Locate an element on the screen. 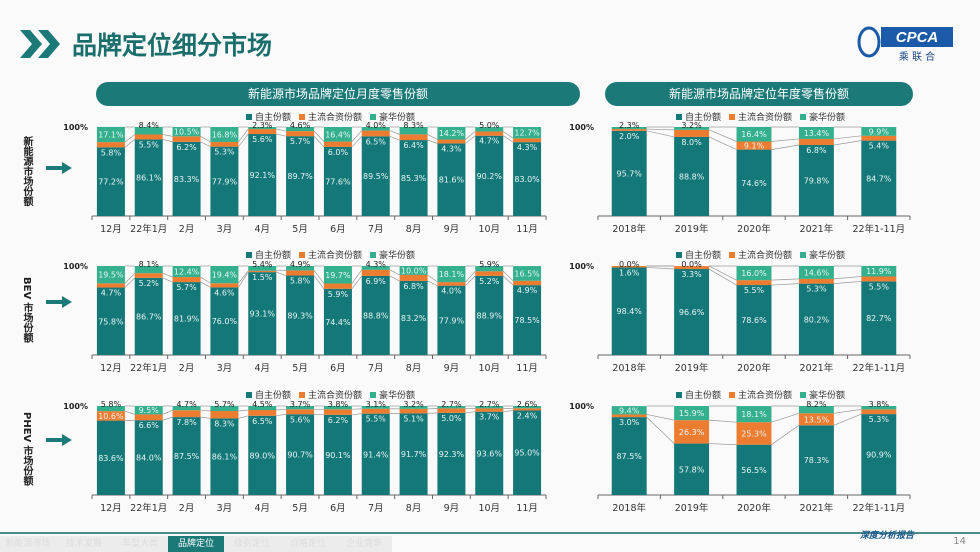 The width and height of the screenshot is (980, 552). data-label: 5.5% is located at coordinates (754, 290).